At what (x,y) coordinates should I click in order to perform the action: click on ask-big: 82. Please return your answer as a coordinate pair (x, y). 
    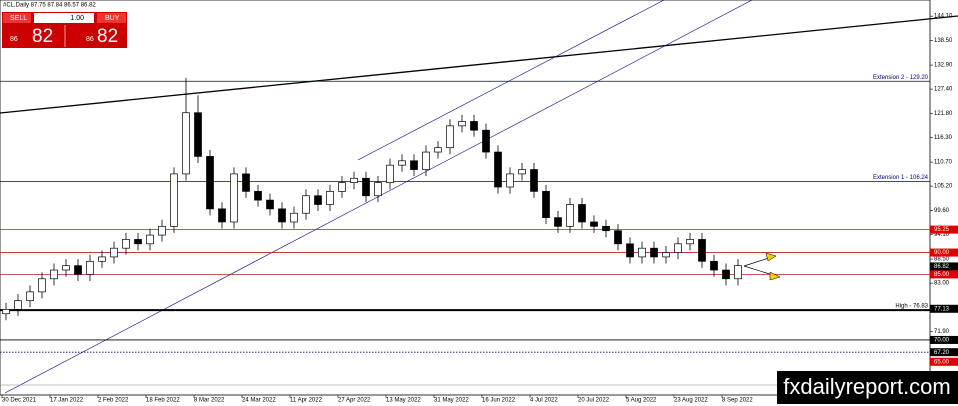
    Looking at the image, I should click on (107, 36).